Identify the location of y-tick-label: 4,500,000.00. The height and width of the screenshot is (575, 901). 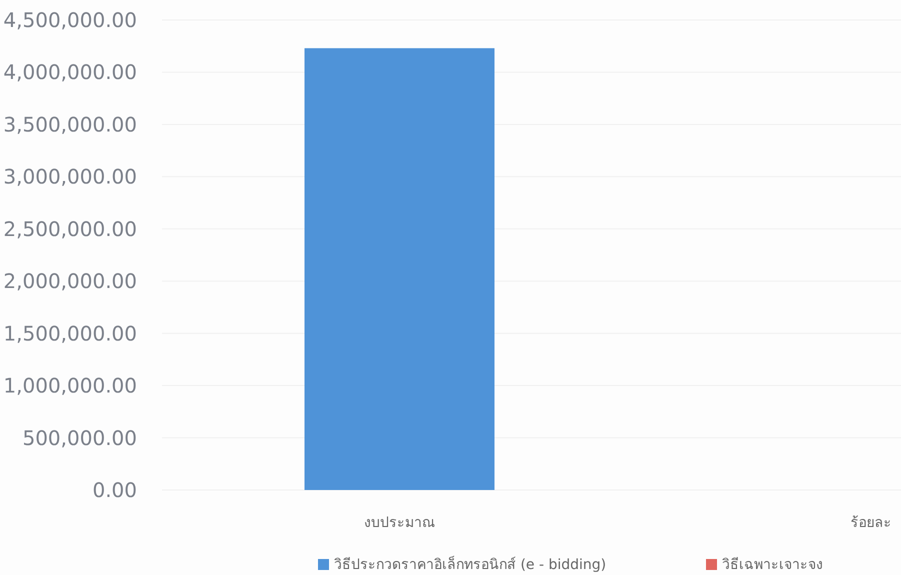
(70, 20).